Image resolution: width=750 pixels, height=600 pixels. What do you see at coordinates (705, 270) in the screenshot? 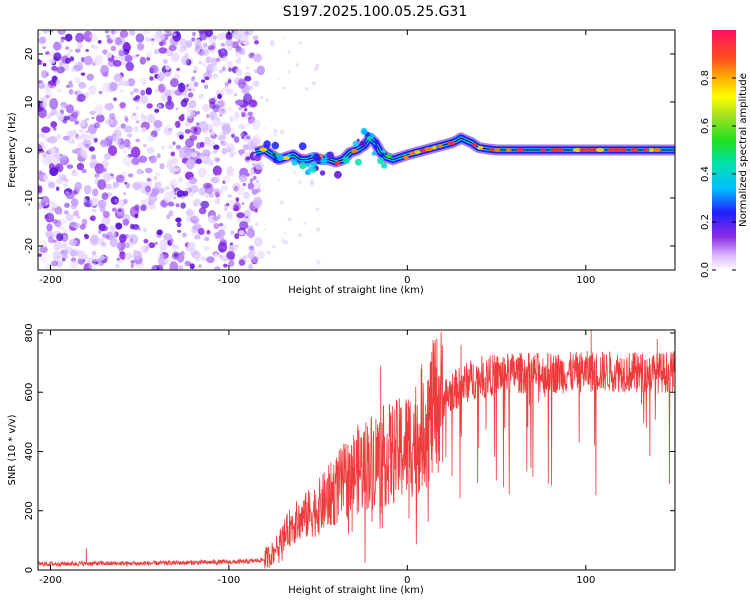
I see `colorbar-tick-label: 0.0` at bounding box center [705, 270].